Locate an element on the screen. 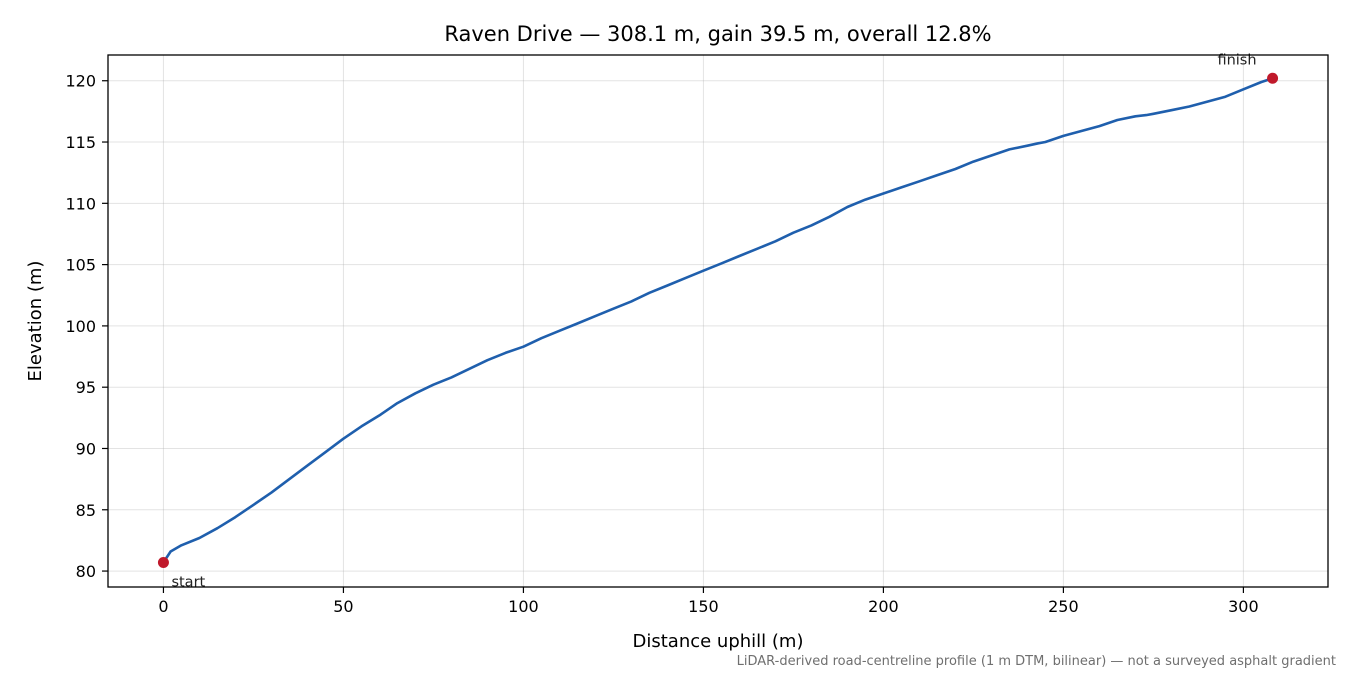 The height and width of the screenshot is (675, 1350). y-tick-label: 100 is located at coordinates (80, 326).